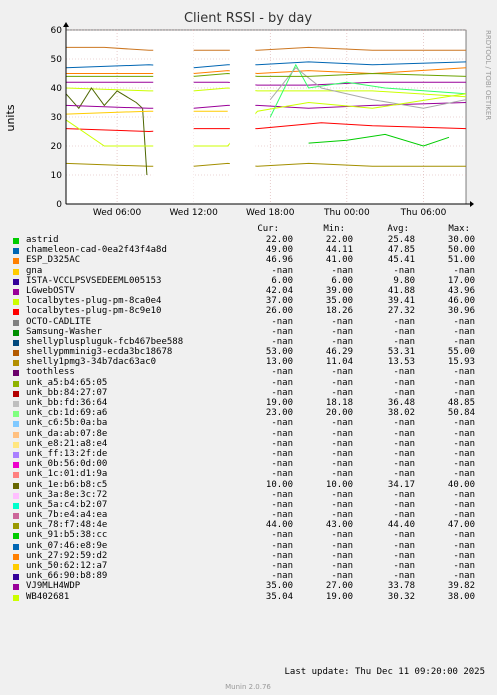  Describe the element at coordinates (253, 434) in the screenshot. I see `legend-row: unk_da:ab:07:8e -nan -nan -nan -nan` at that location.